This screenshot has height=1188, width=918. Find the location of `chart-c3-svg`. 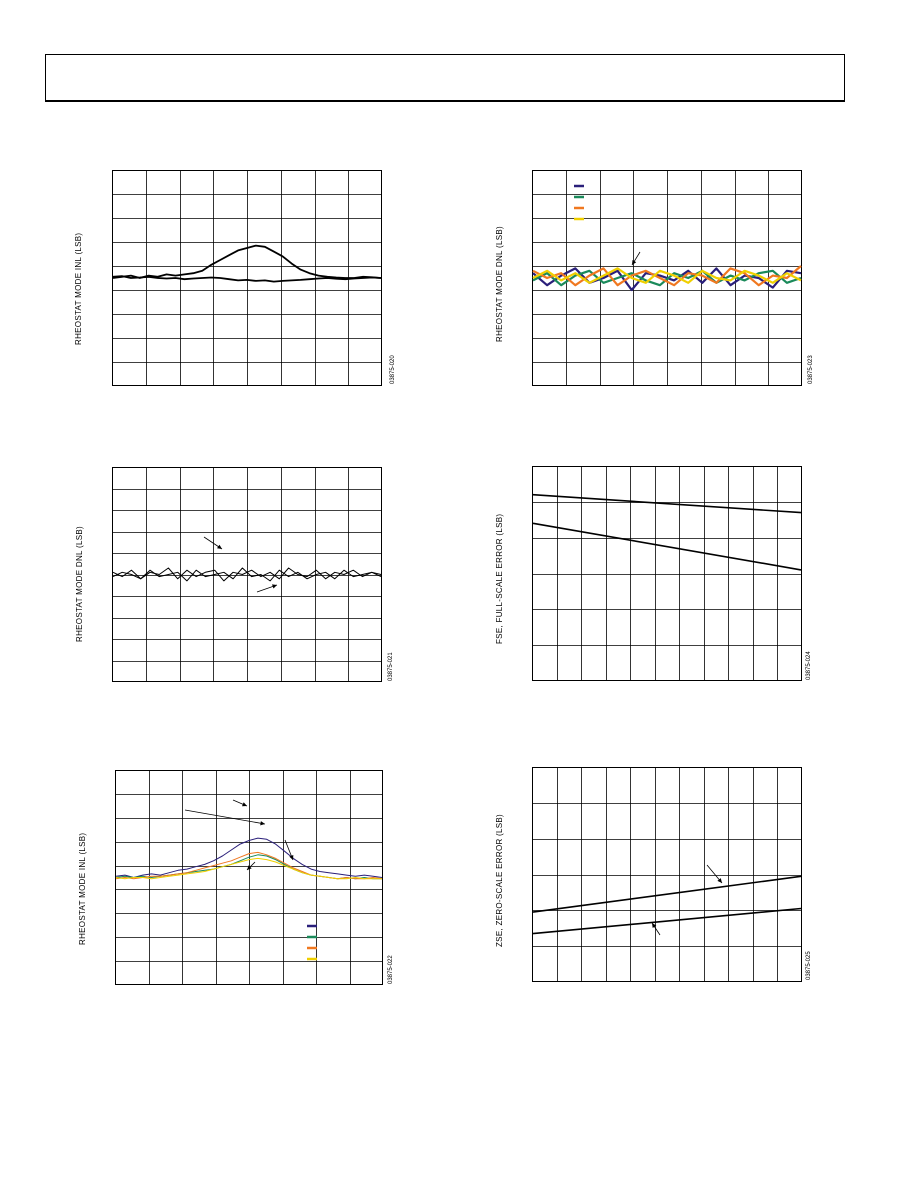

chart-c3-svg is located at coordinates (247, 574).